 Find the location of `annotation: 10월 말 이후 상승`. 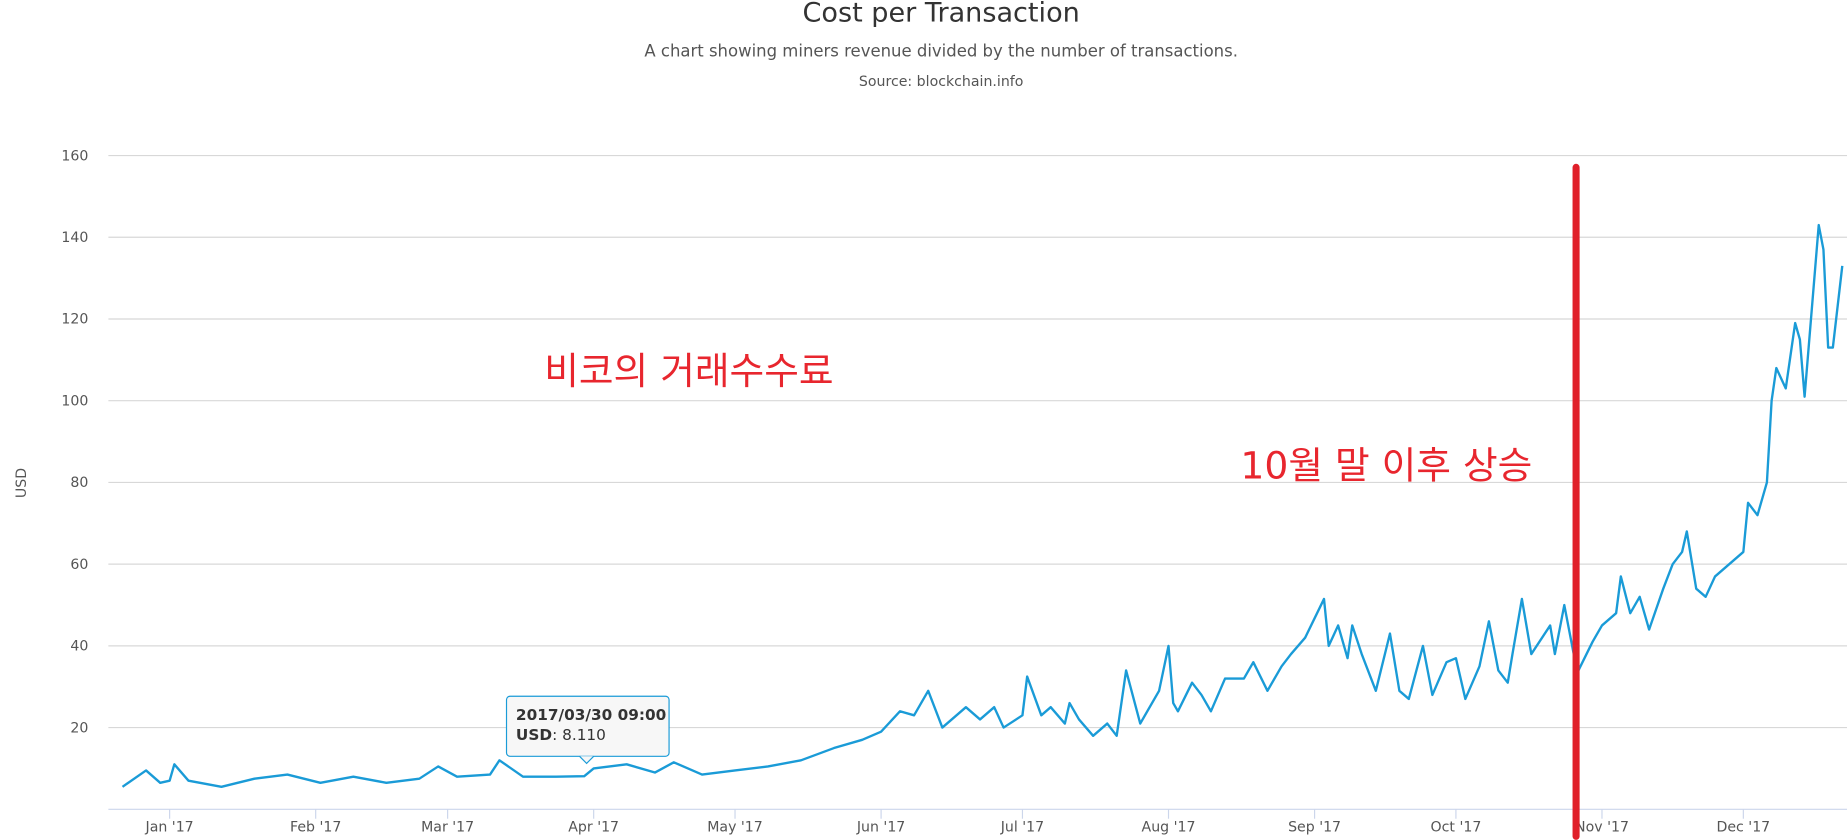

annotation: 10월 말 이후 상승 is located at coordinates (1386, 465).